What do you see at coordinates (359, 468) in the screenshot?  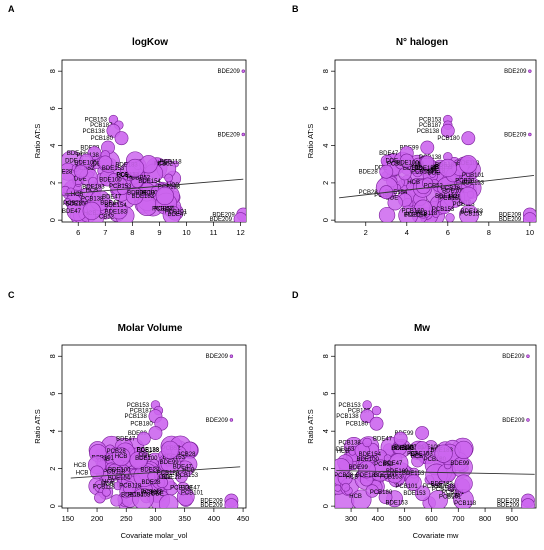 I see `point-label: BDE99` at bounding box center [359, 468].